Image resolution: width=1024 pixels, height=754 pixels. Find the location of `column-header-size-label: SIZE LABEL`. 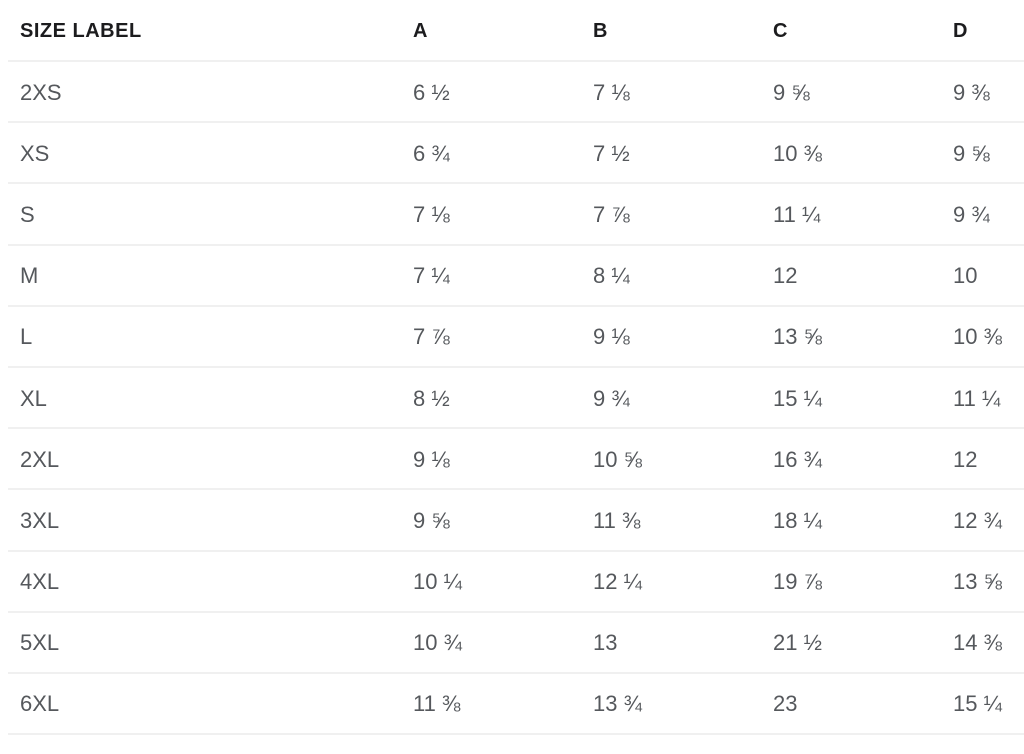

column-header-size-label: SIZE LABEL is located at coordinates (81, 30).